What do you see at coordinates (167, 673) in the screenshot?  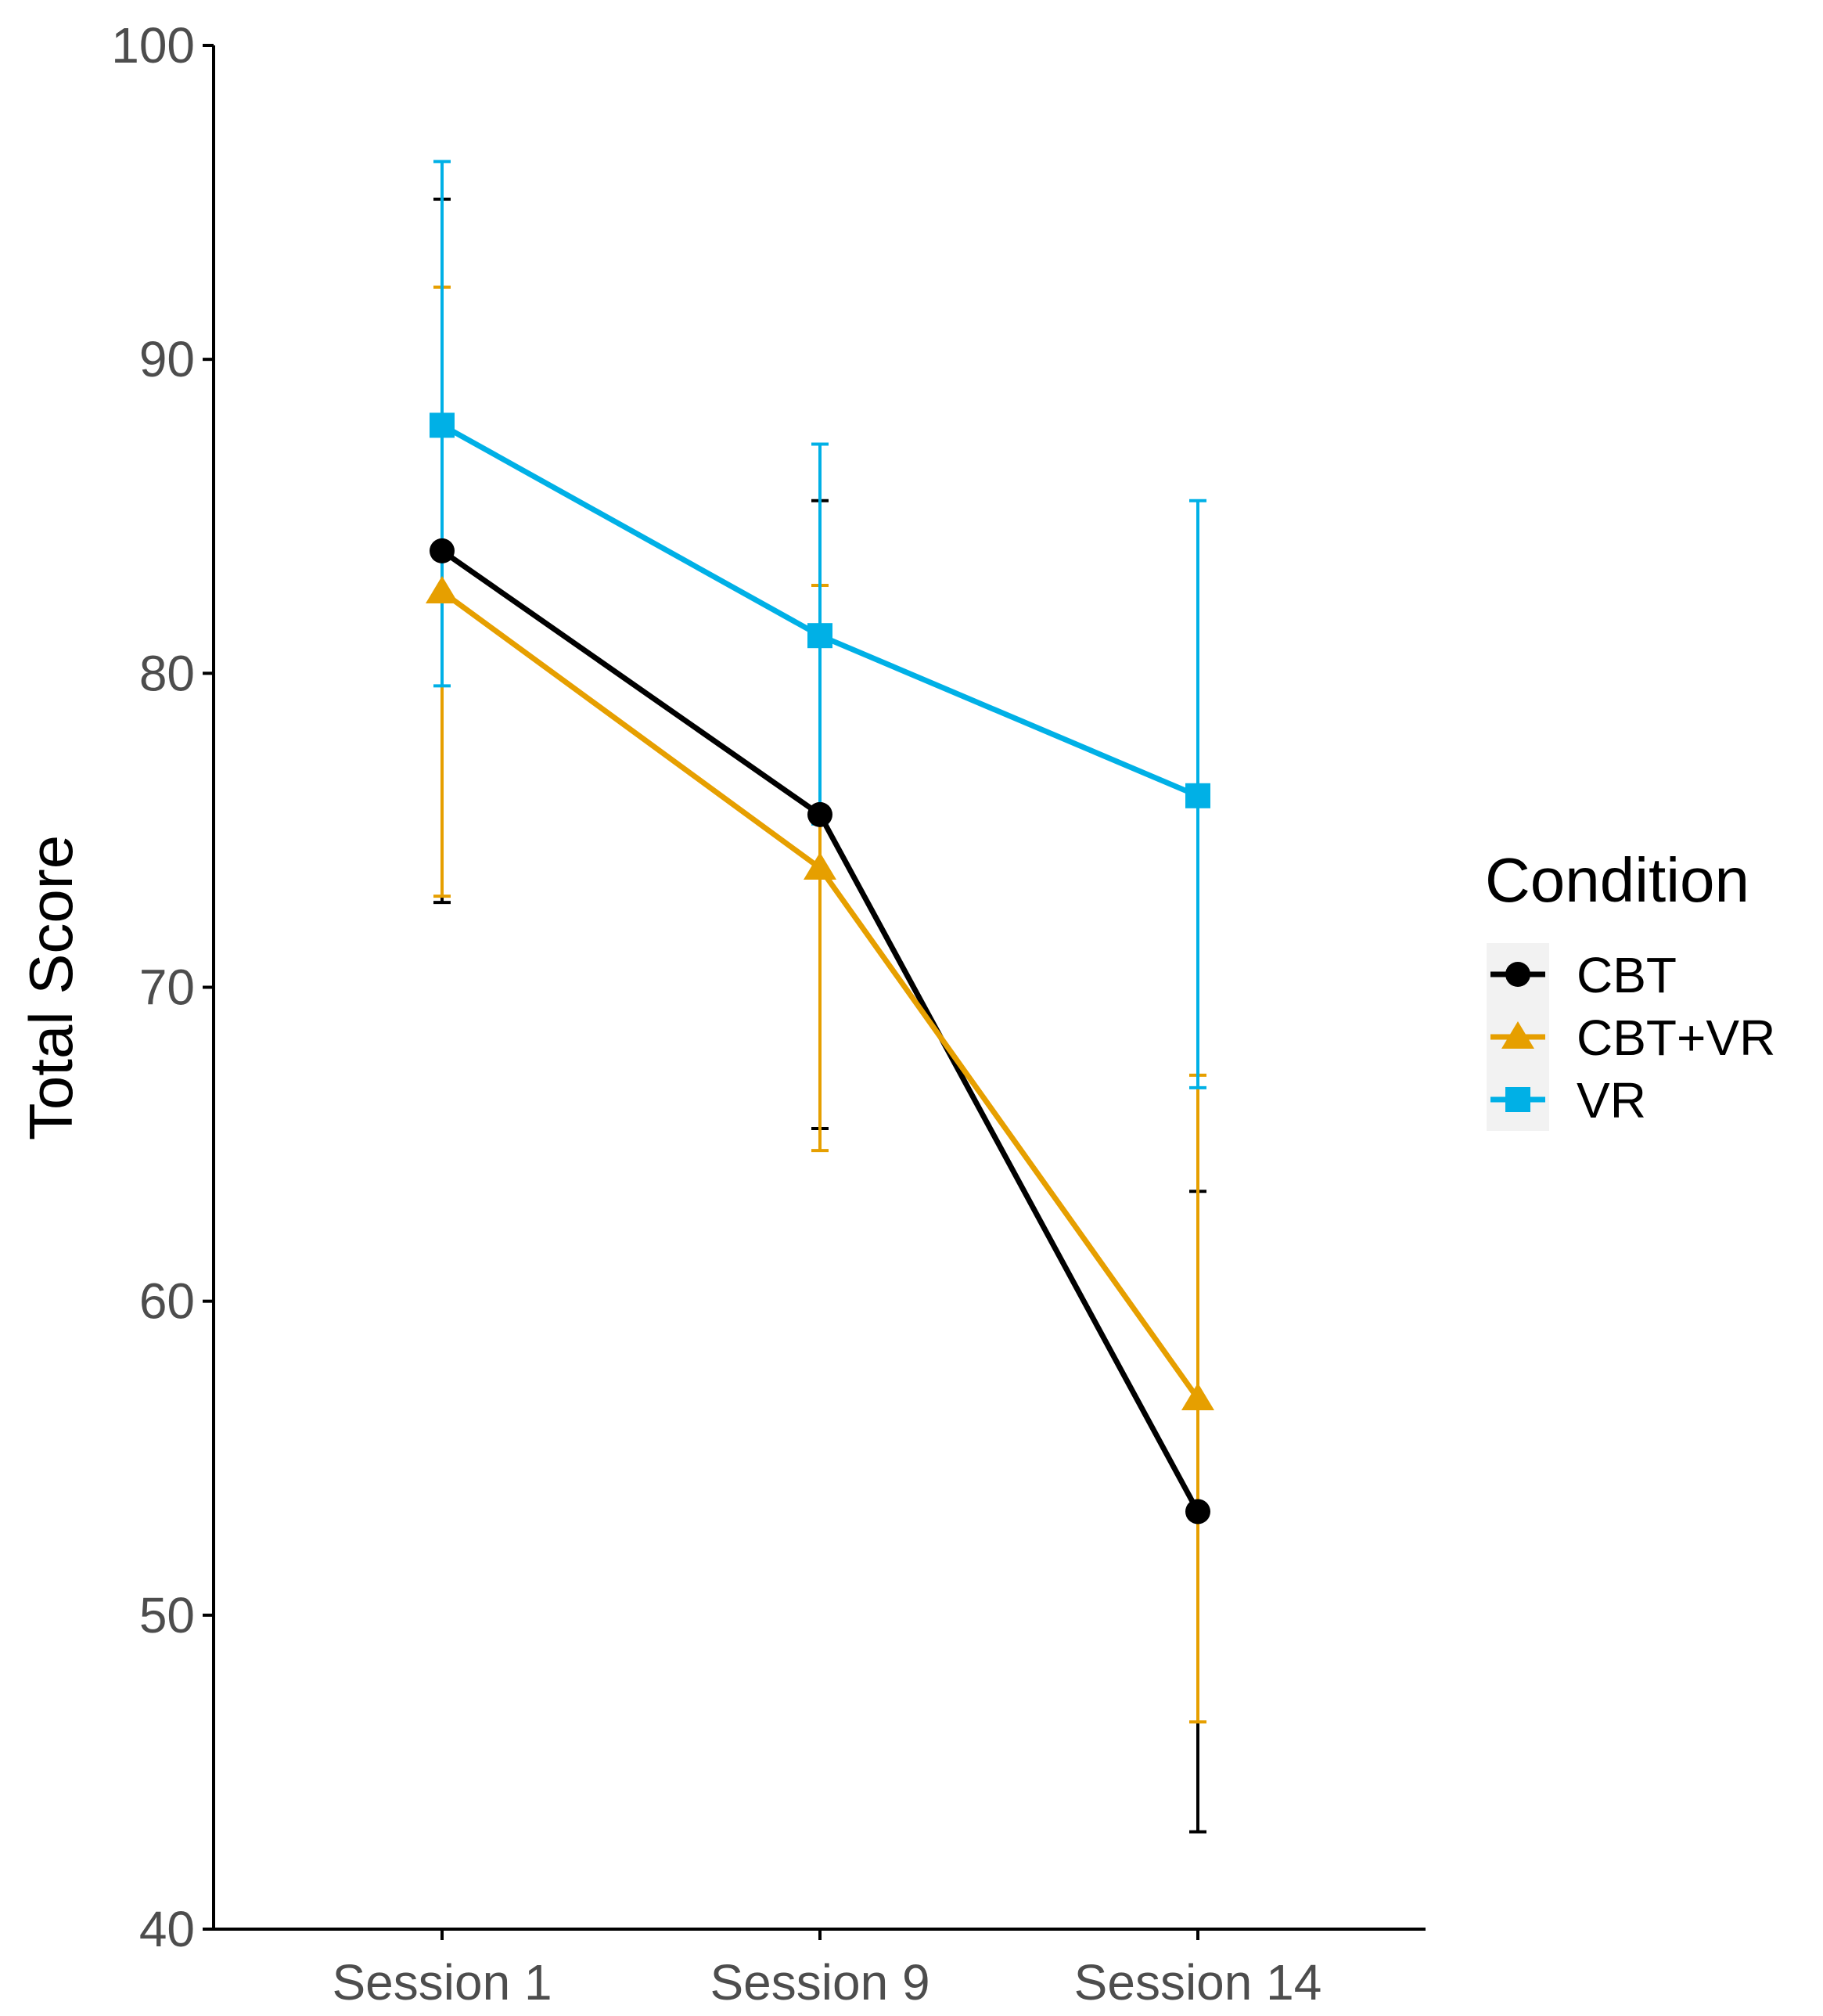 I see `y-tick-label-80: 80` at bounding box center [167, 673].